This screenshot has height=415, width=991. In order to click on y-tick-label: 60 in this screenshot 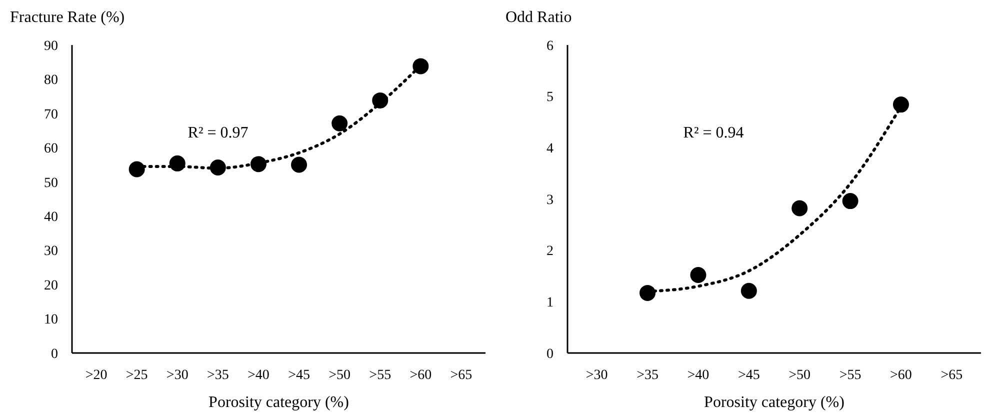, I will do `click(51, 149)`.